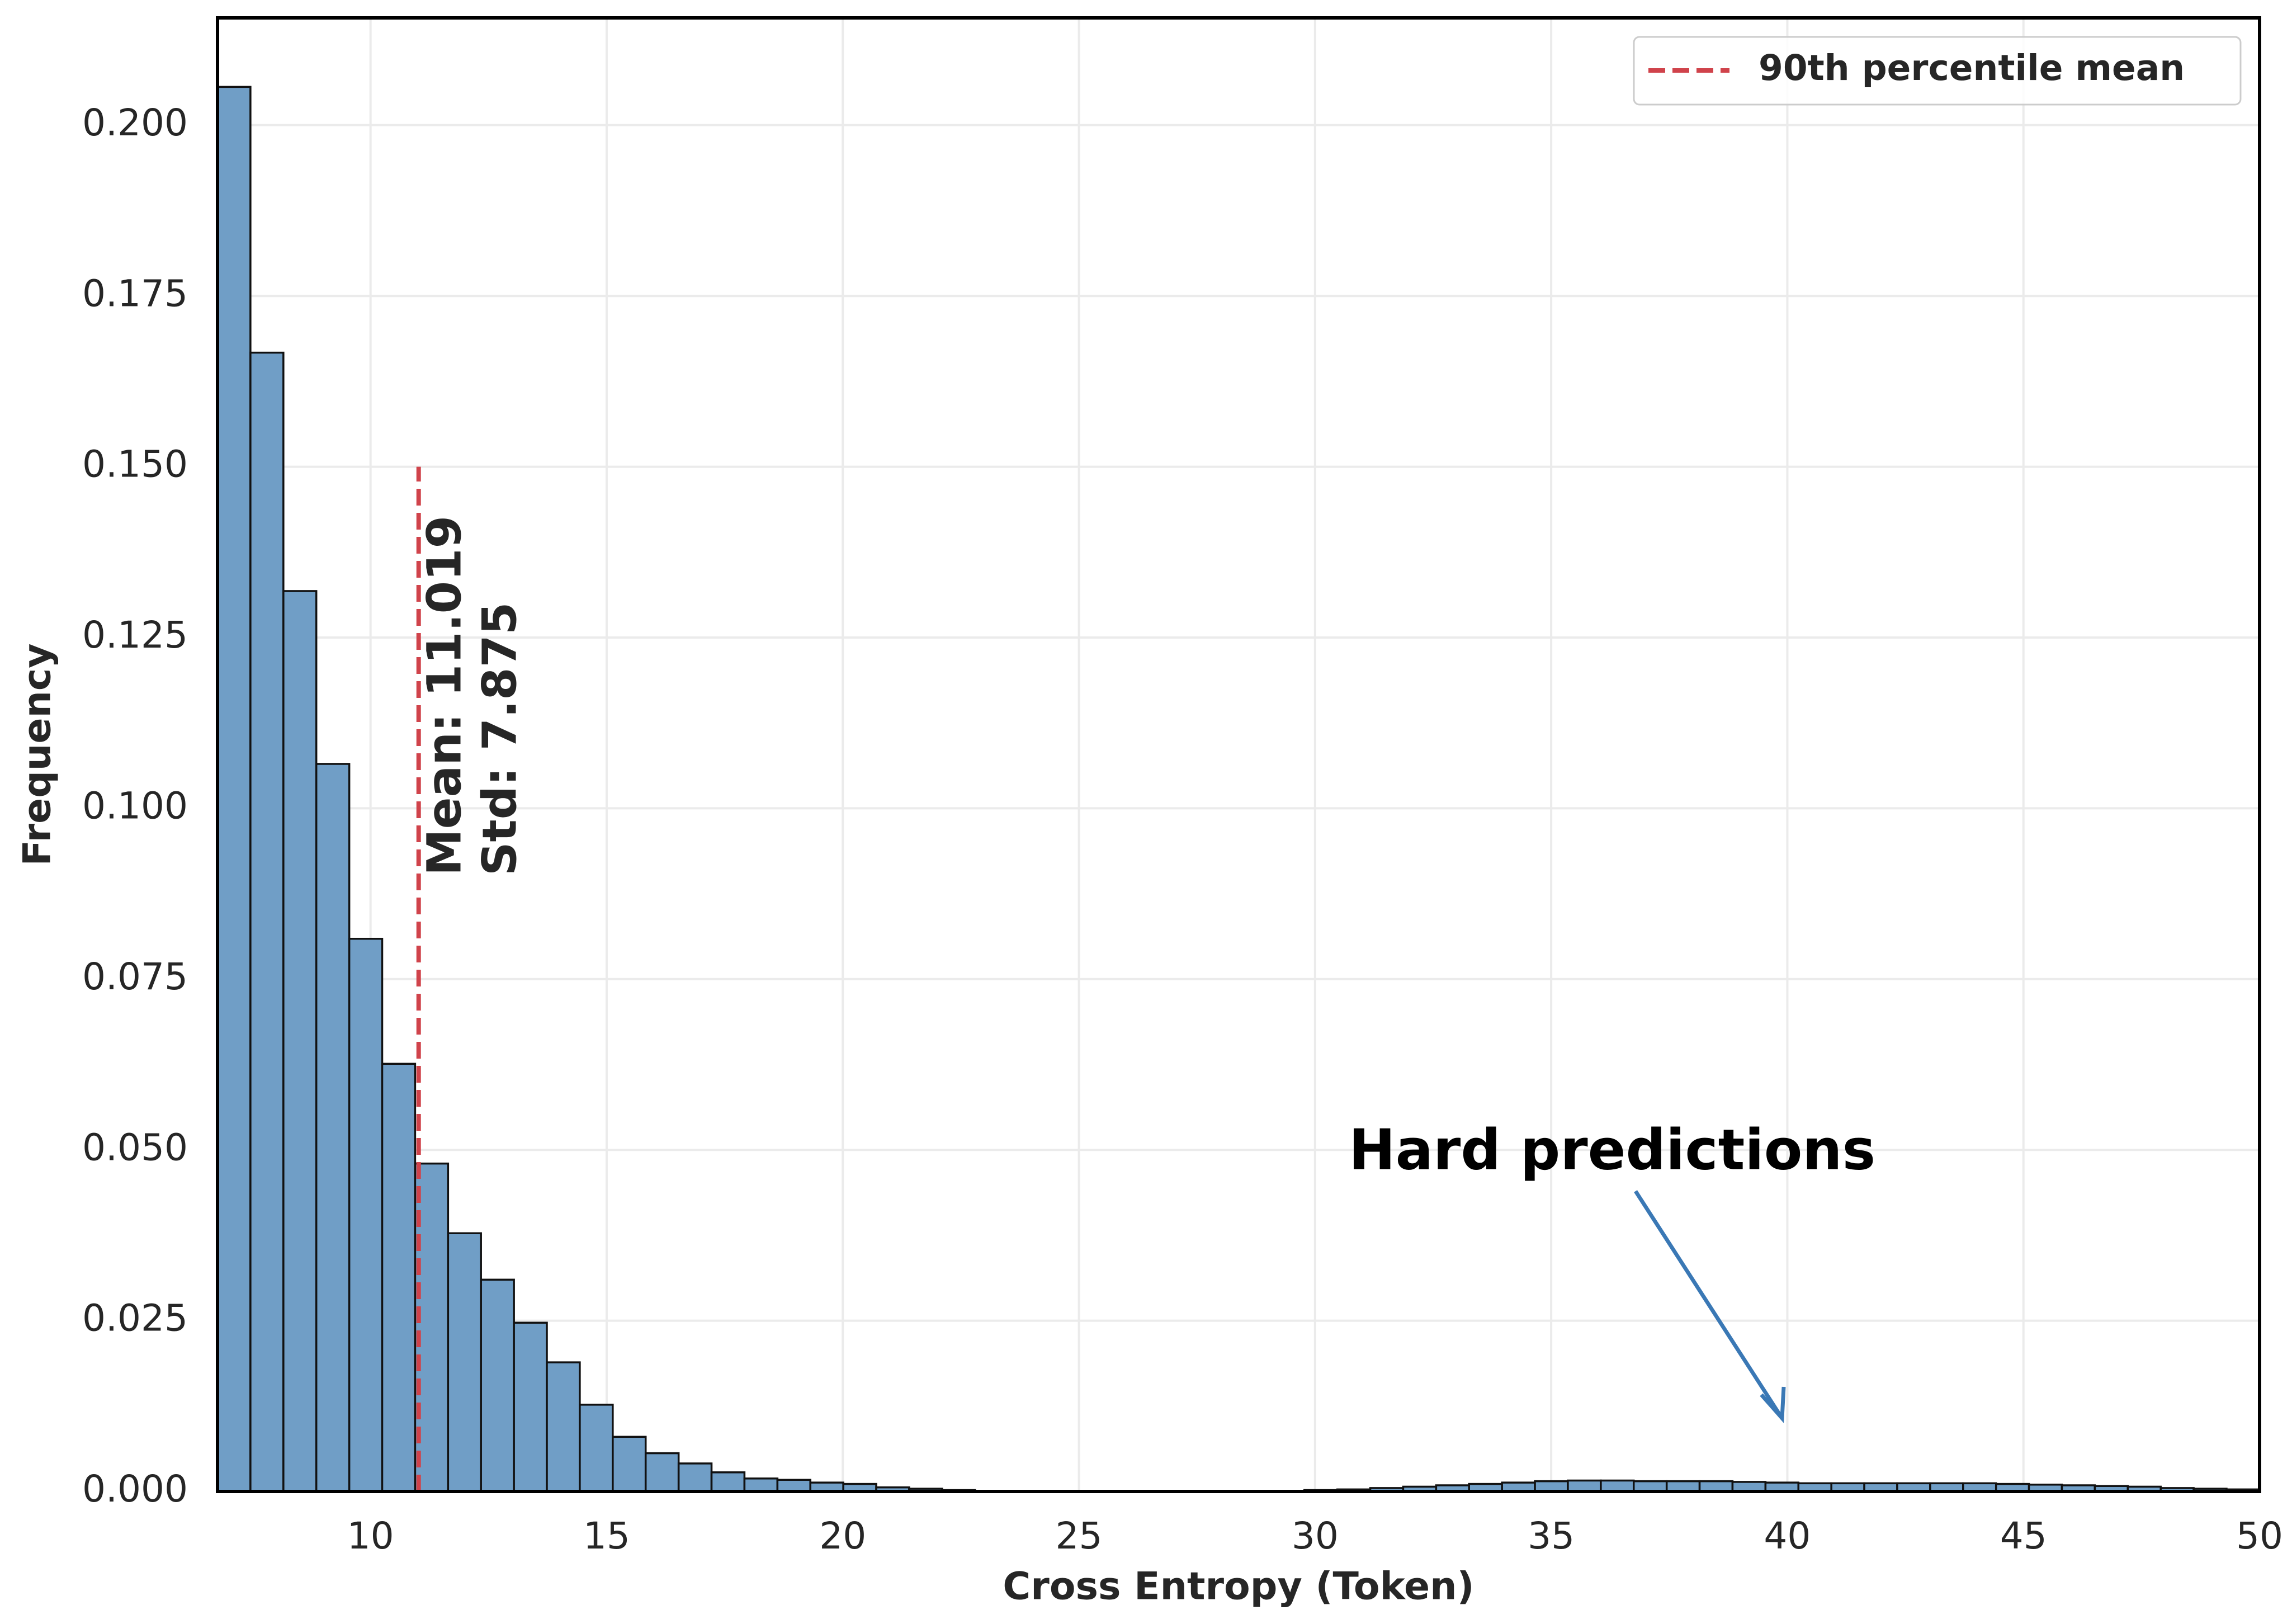 This screenshot has height=1624, width=2292. Describe the element at coordinates (370, 1535) in the screenshot. I see `x-tick-label: 10` at that location.